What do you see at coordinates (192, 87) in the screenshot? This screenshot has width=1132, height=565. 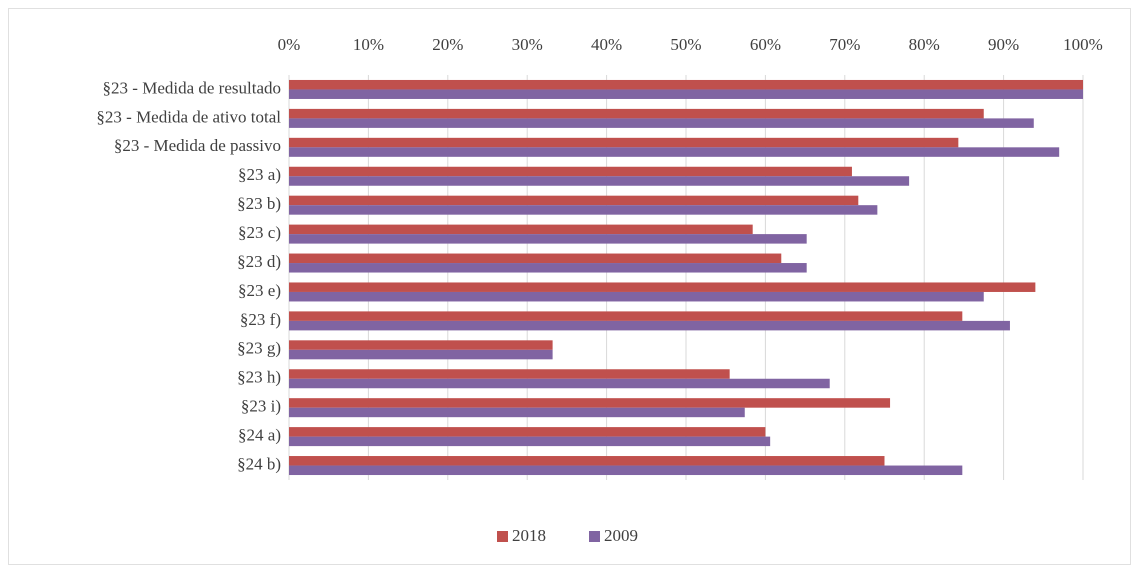 I see `y-tick-label: §23 - Medida de resultado` at bounding box center [192, 87].